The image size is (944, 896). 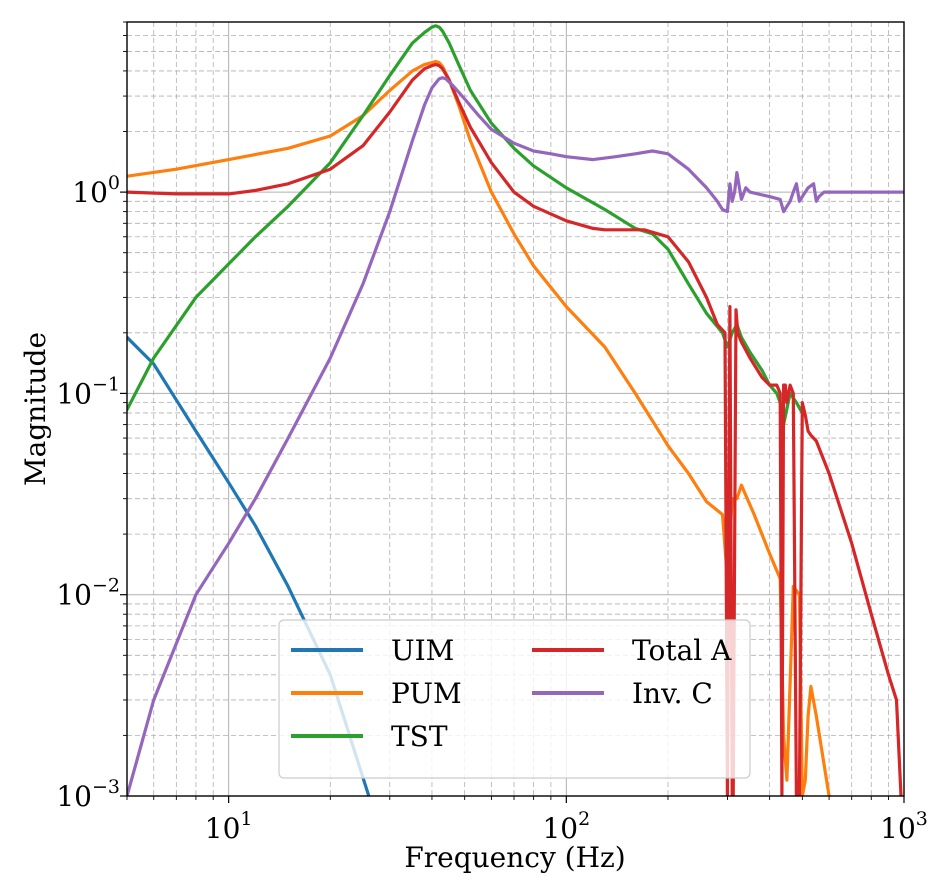 What do you see at coordinates (426, 693) in the screenshot?
I see `legend-label: PUM` at bounding box center [426, 693].